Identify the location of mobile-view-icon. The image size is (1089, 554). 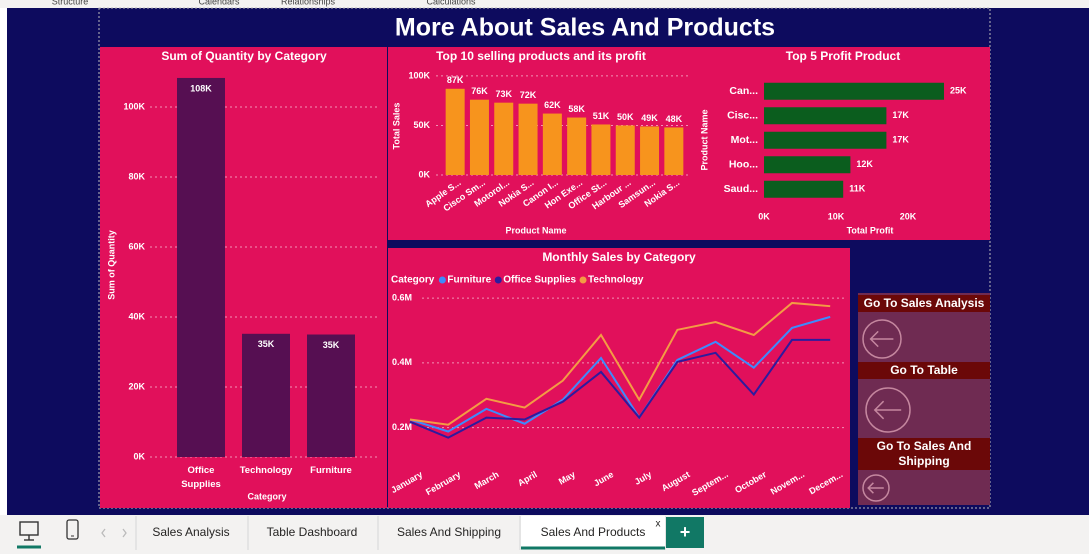
(72, 529).